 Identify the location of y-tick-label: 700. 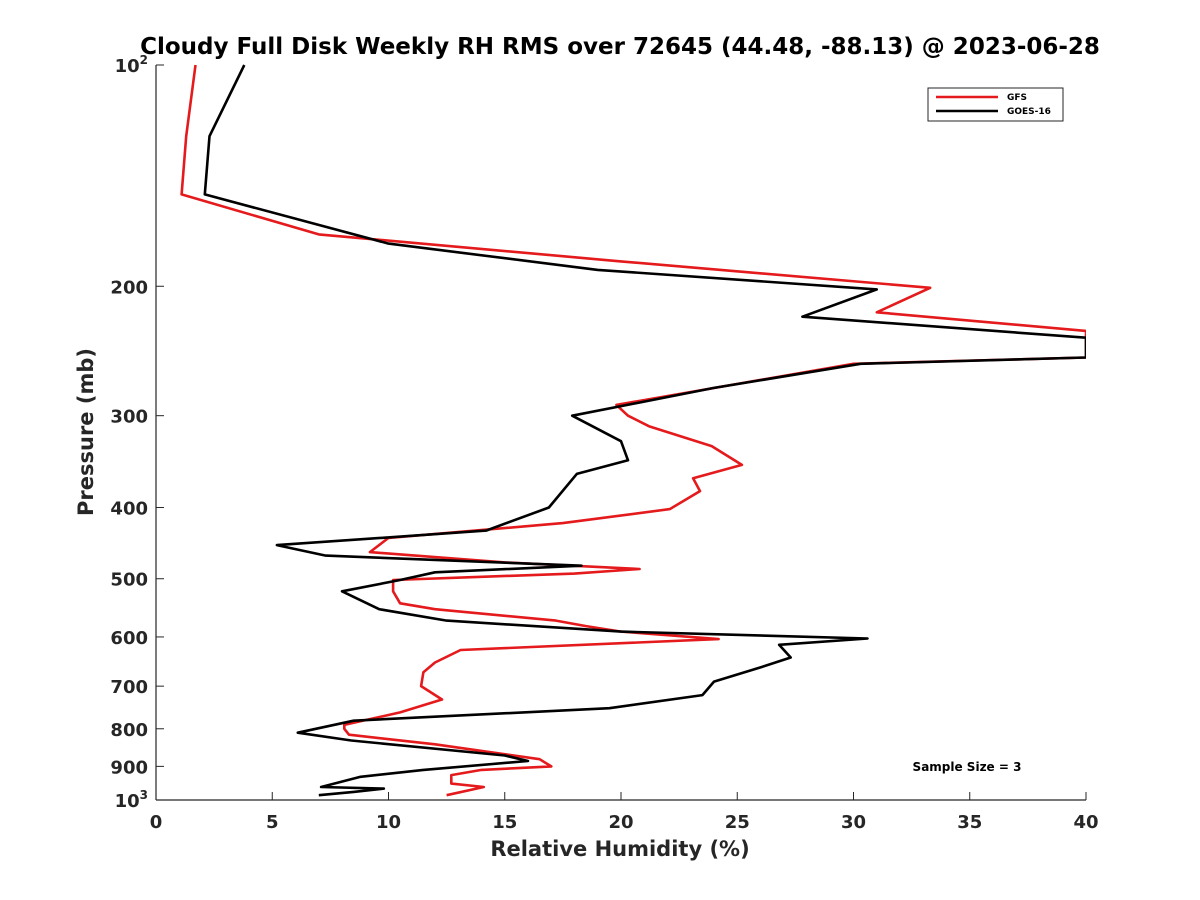
(129, 687).